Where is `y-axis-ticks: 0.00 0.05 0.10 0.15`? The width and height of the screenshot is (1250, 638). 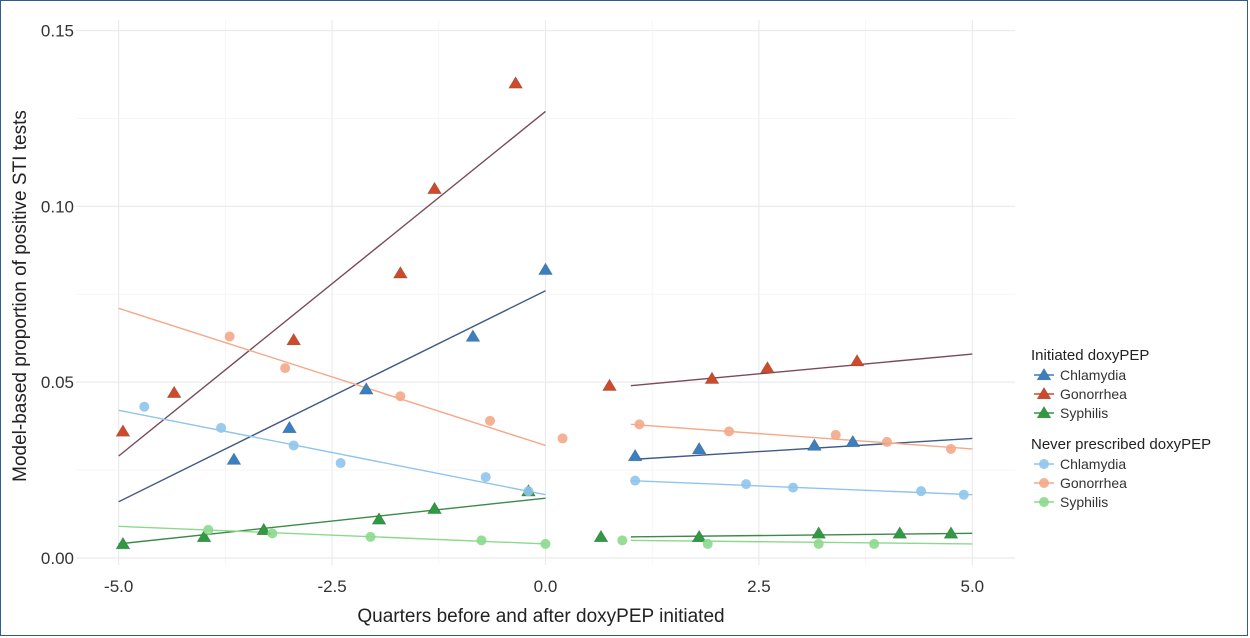 y-axis-ticks: 0.00 0.05 0.10 0.15 is located at coordinates (57, 295).